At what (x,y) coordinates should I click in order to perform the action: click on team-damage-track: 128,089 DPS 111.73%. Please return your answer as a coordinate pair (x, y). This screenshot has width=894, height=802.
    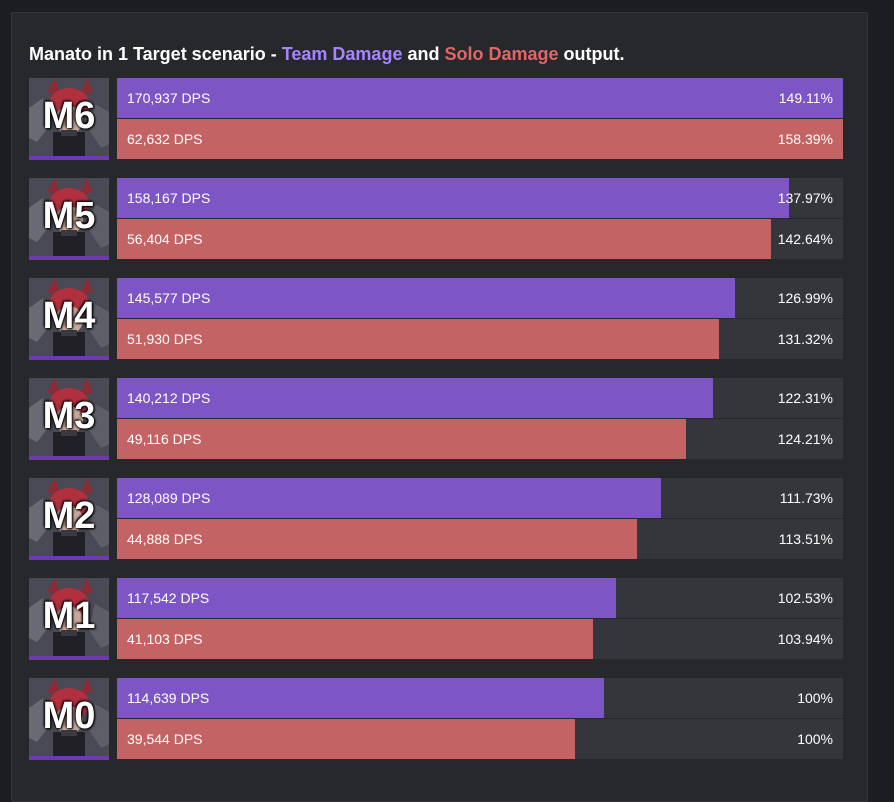
    Looking at the image, I should click on (480, 498).